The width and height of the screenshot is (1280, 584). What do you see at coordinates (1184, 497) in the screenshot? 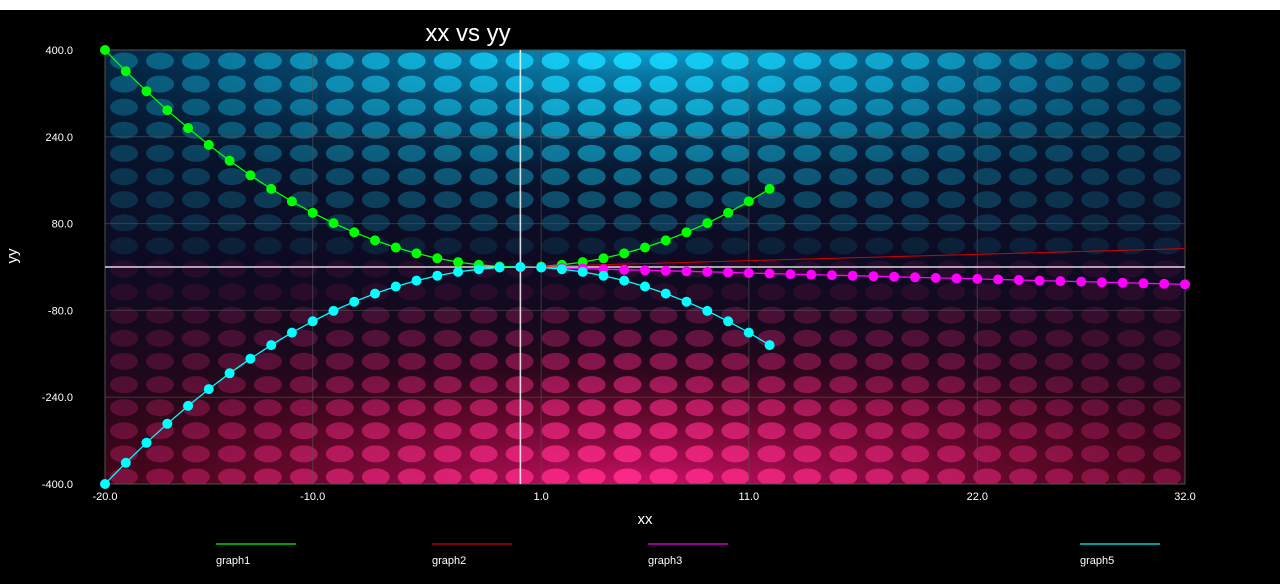
I see `x-tick-label: 32.0` at bounding box center [1184, 497].